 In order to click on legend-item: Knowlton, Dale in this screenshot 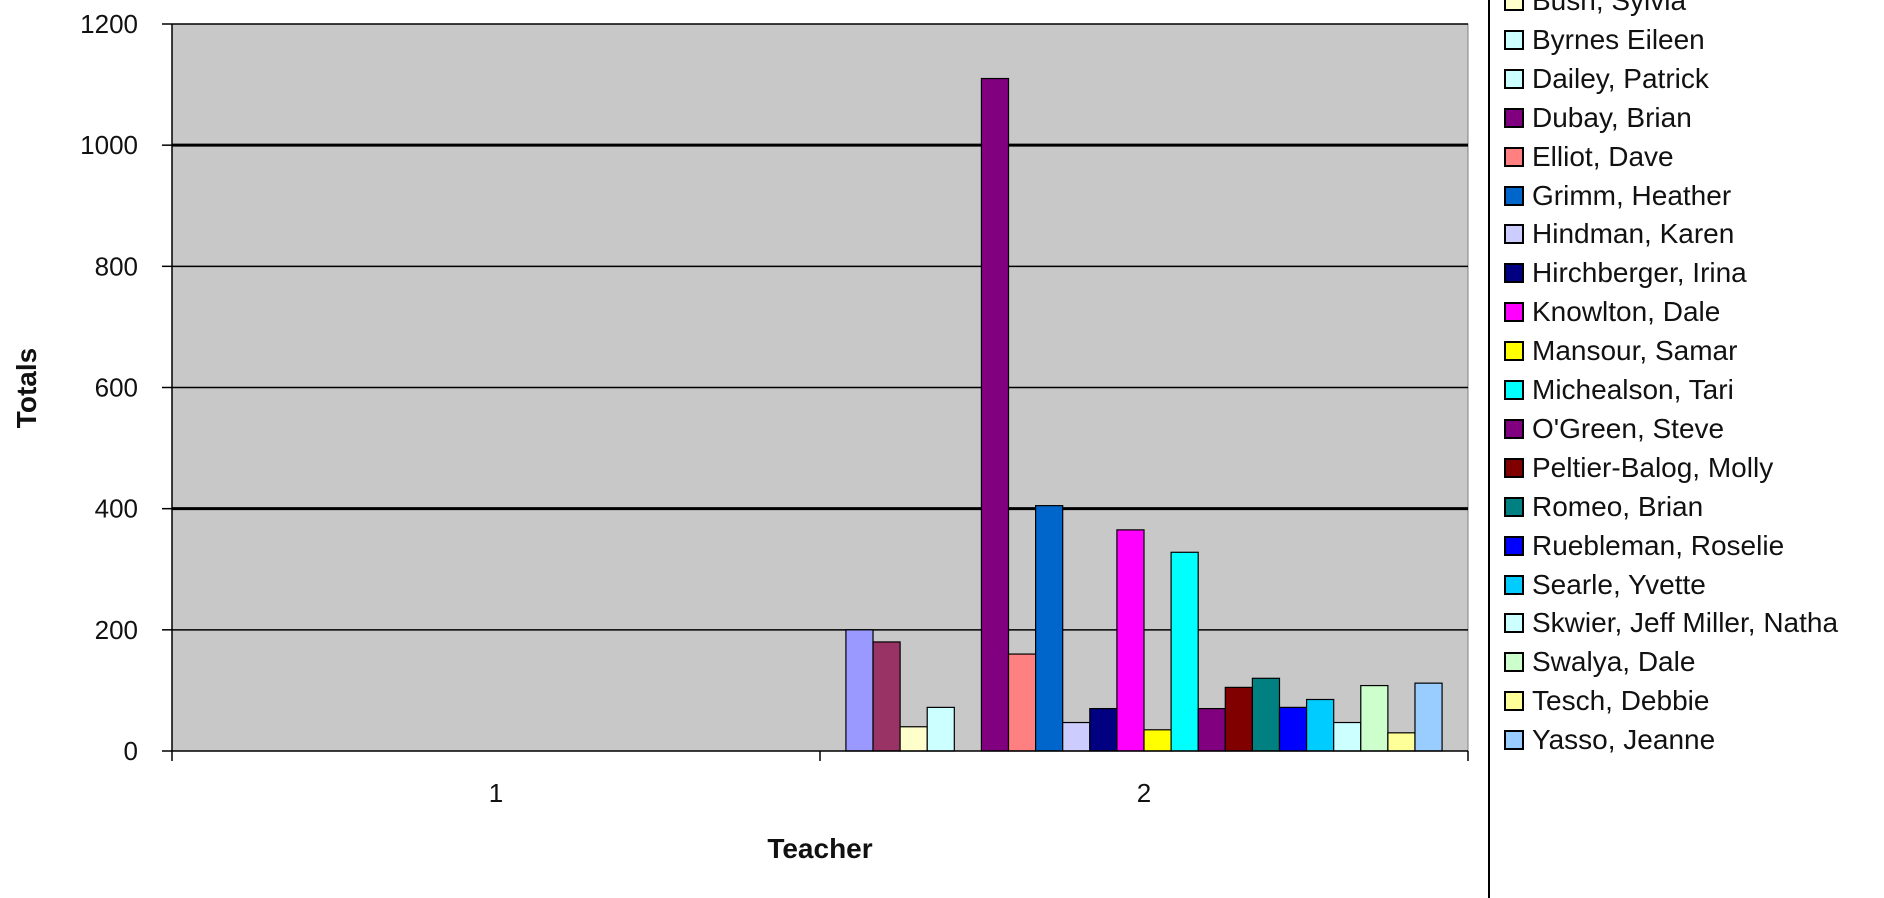, I will do `click(1612, 312)`.